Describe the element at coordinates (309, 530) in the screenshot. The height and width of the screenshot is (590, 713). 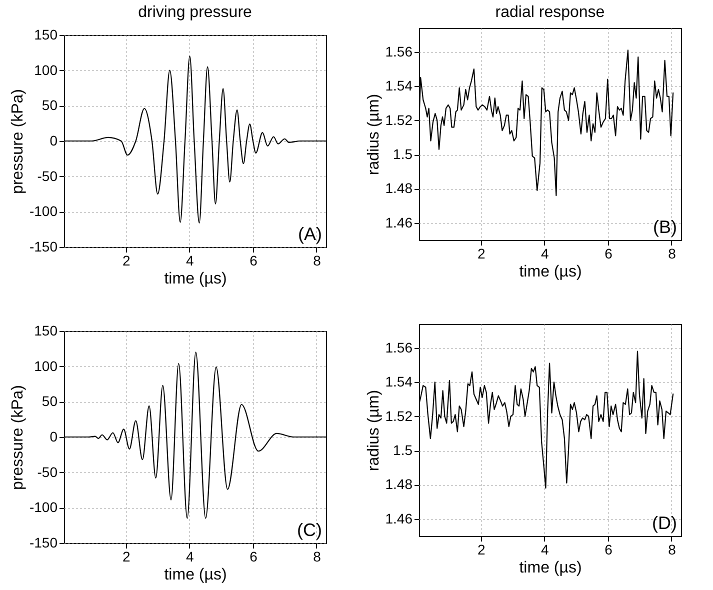
I see `annotation: (C)` at that location.